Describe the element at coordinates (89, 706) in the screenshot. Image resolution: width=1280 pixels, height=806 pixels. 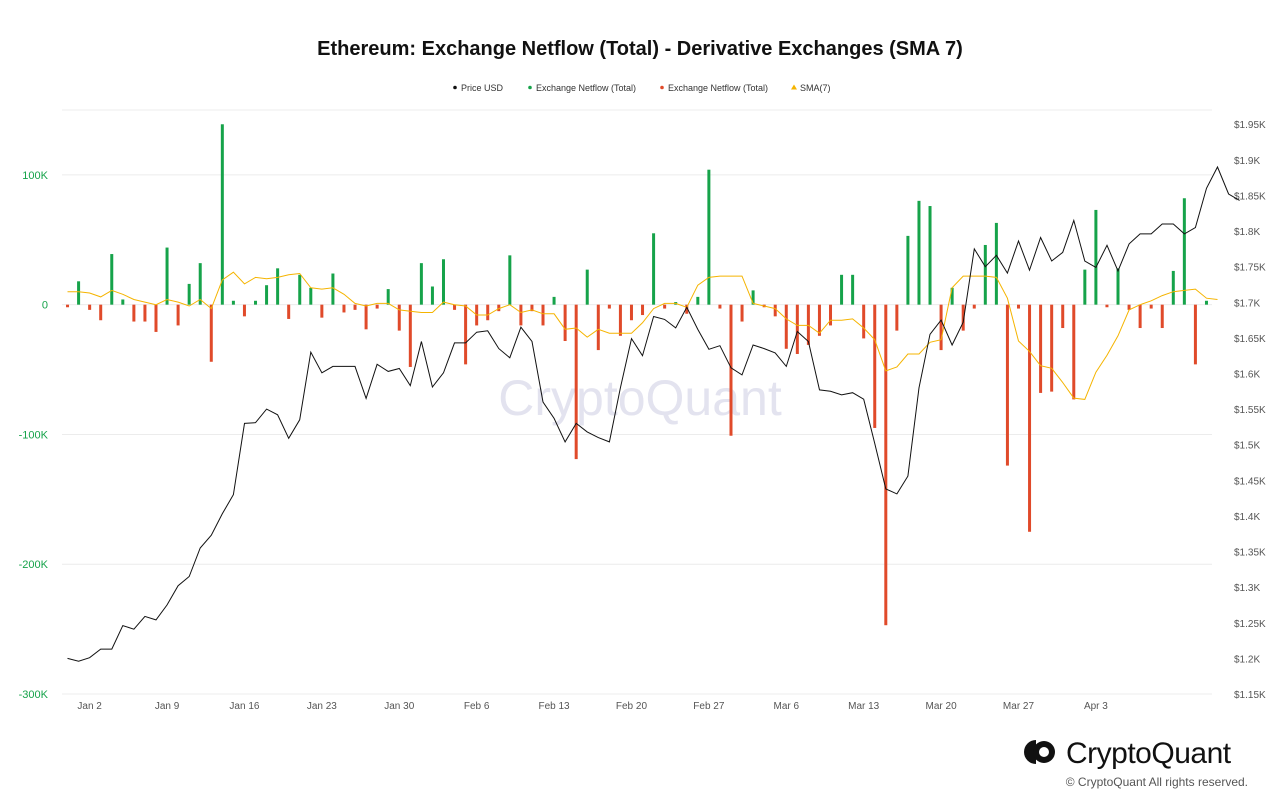
I see `x-tick-label: Jan 2` at that location.